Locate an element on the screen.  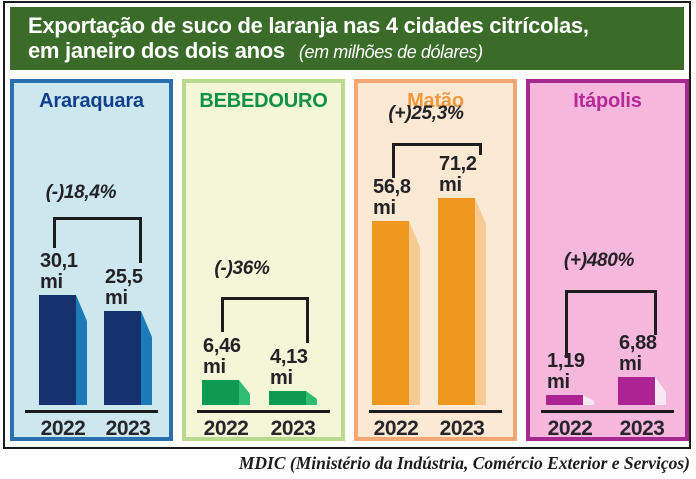
bar-value-label: 6,46 mi is located at coordinates (222, 356).